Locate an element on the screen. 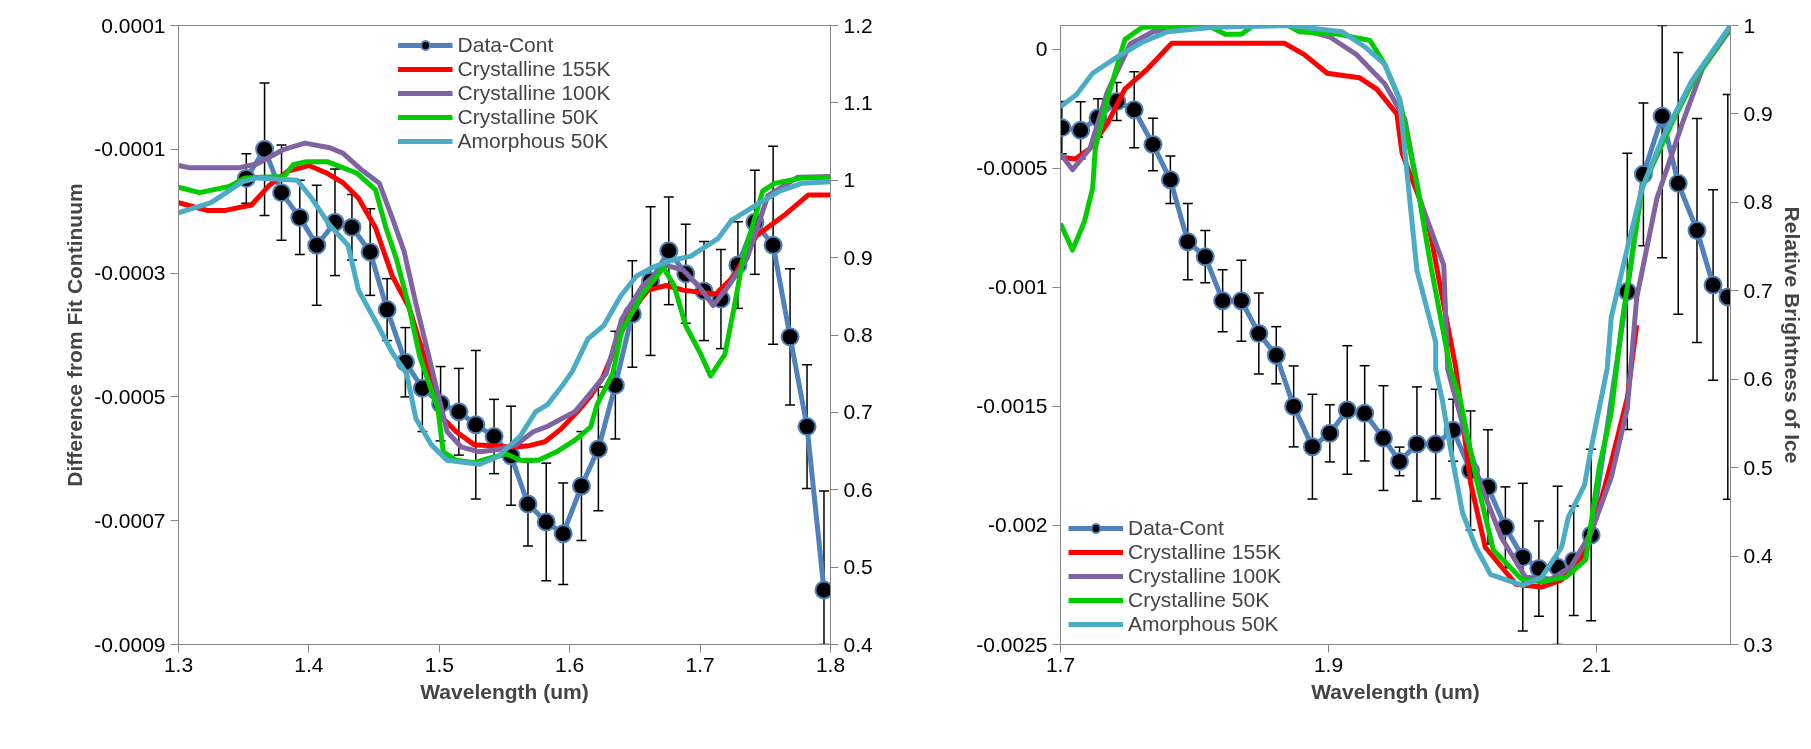 The image size is (1811, 749). y-tick-label: -0.0015 is located at coordinates (1012, 406).